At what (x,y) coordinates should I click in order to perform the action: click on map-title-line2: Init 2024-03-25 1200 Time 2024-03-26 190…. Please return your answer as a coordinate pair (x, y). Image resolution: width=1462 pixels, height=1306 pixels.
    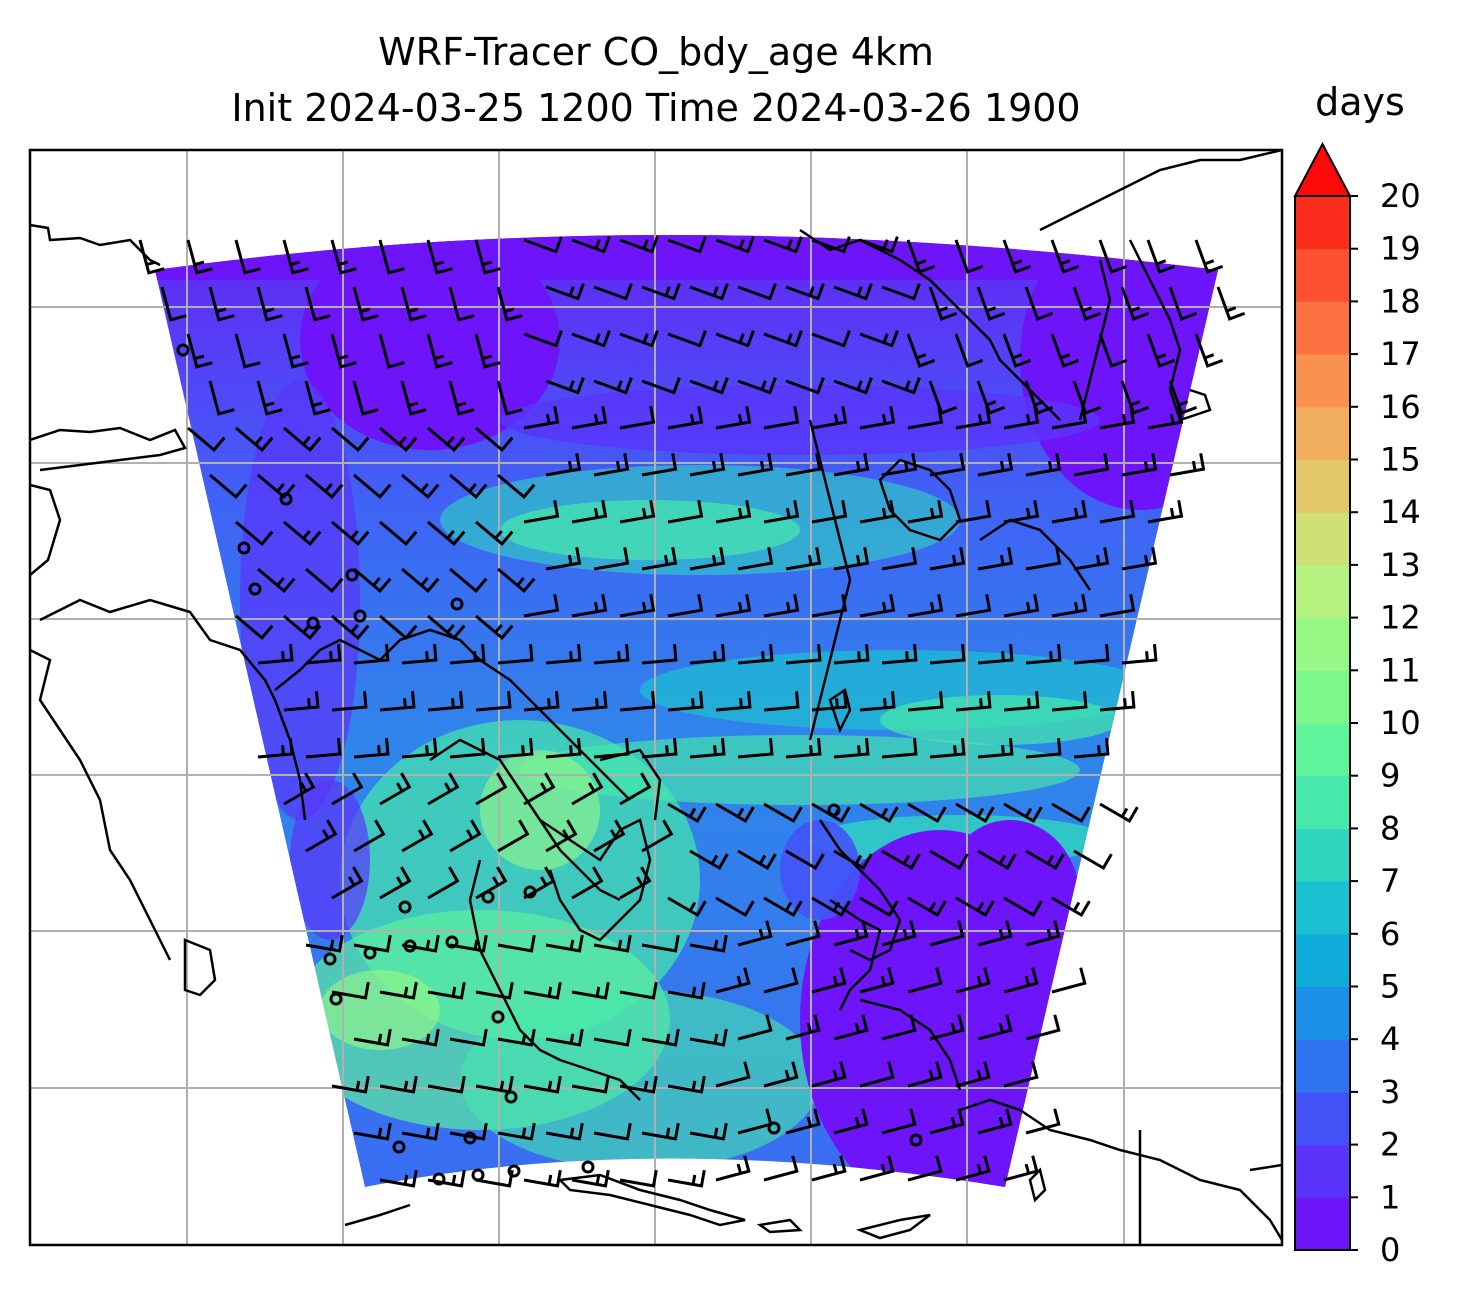
    Looking at the image, I should click on (656, 108).